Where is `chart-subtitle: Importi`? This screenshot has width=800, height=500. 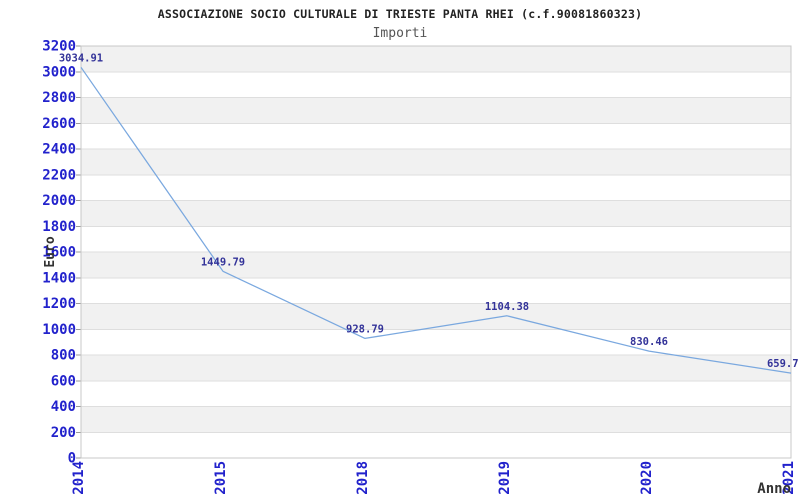
chart-subtitle: Importi is located at coordinates (400, 33).